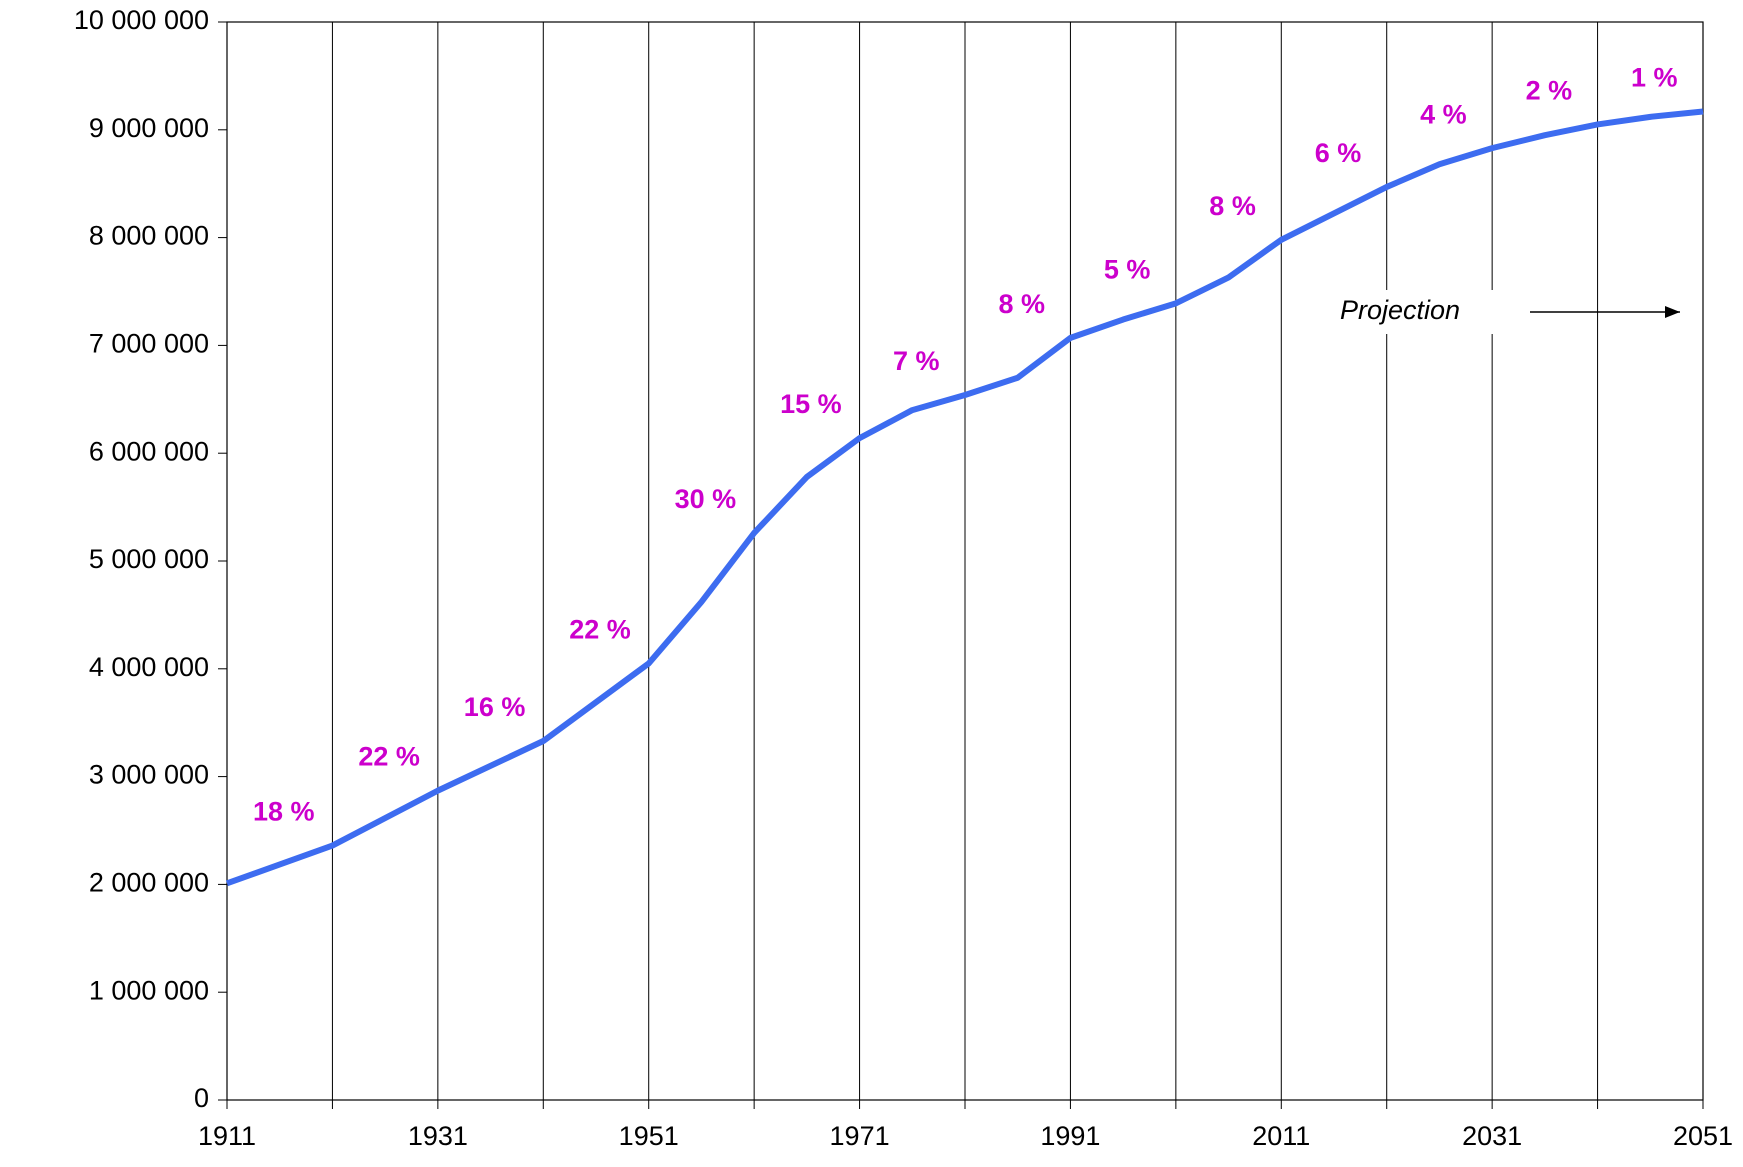 Image resolution: width=1743 pixels, height=1167 pixels. Describe the element at coordinates (1070, 1136) in the screenshot. I see `x-tick-label: 1991` at that location.